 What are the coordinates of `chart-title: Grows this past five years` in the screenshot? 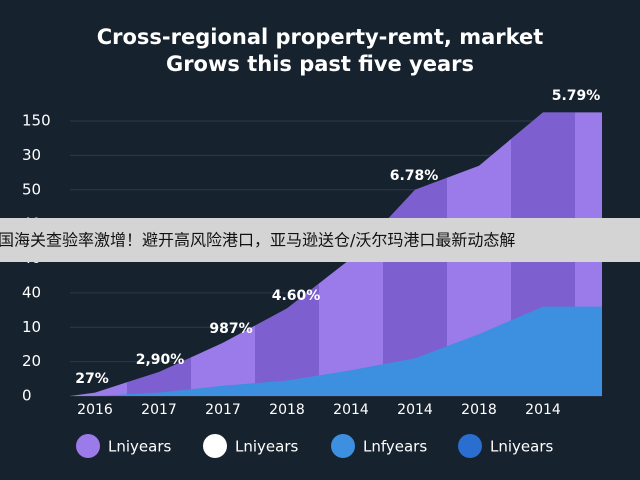 It's located at (320, 64).